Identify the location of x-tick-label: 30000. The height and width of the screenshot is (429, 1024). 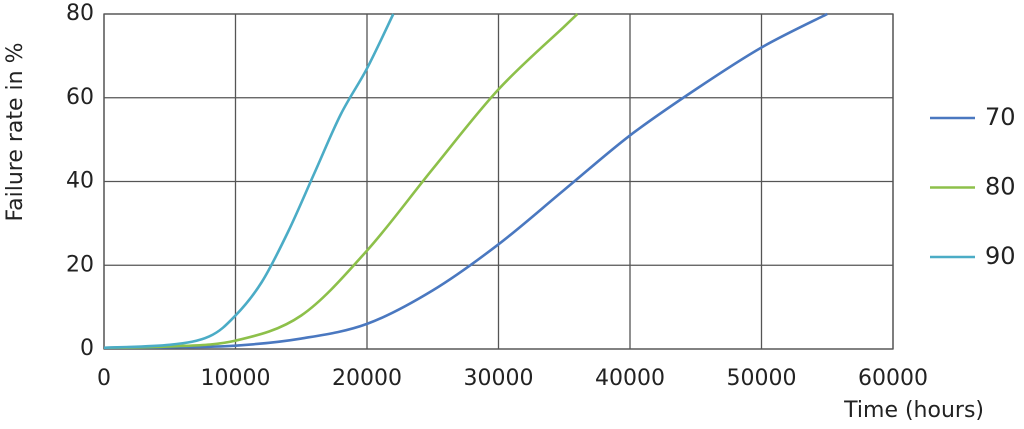
(499, 378).